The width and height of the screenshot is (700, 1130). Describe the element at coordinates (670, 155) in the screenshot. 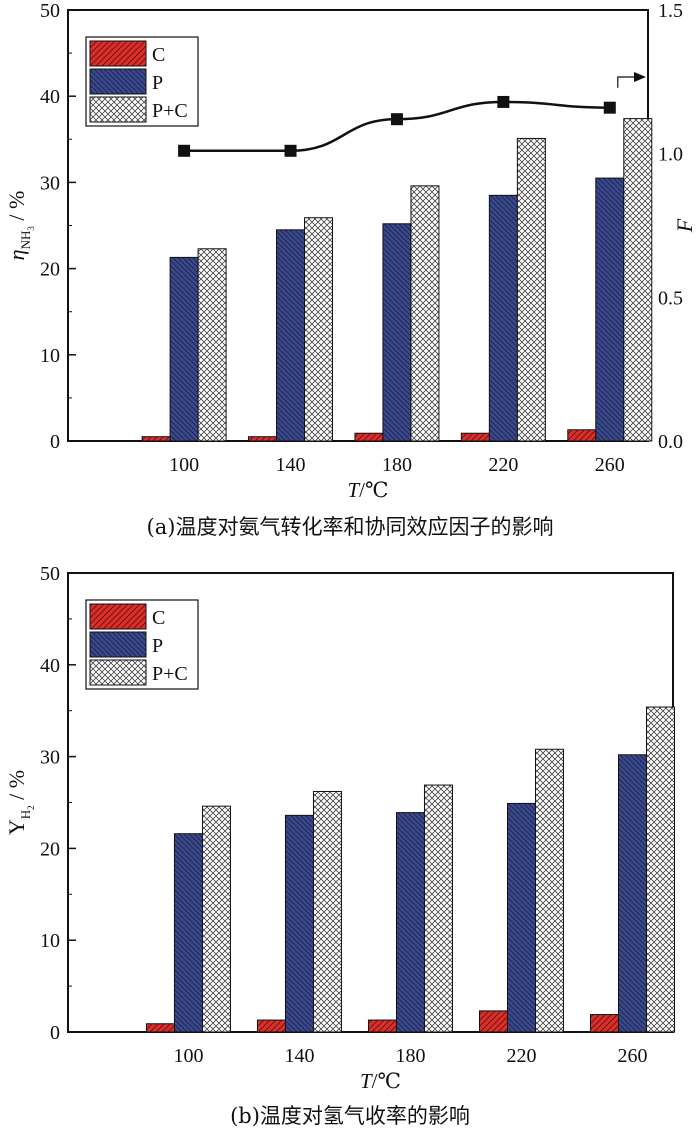

I see `y2-tick-label: 1.0` at that location.